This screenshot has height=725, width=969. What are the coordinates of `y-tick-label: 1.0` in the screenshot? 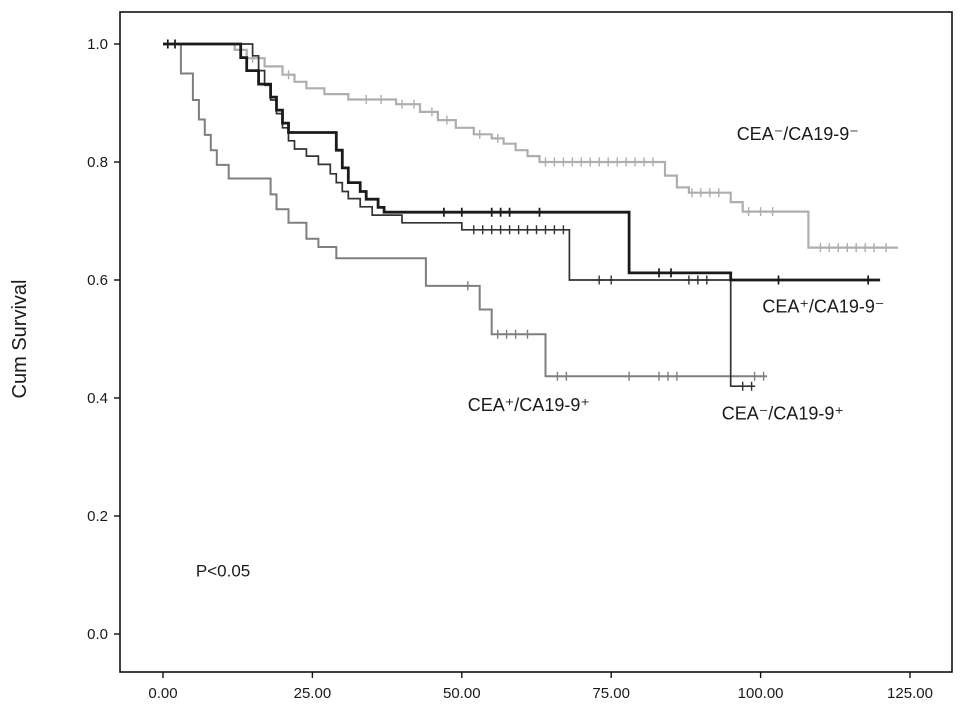 It's located at (97, 44).